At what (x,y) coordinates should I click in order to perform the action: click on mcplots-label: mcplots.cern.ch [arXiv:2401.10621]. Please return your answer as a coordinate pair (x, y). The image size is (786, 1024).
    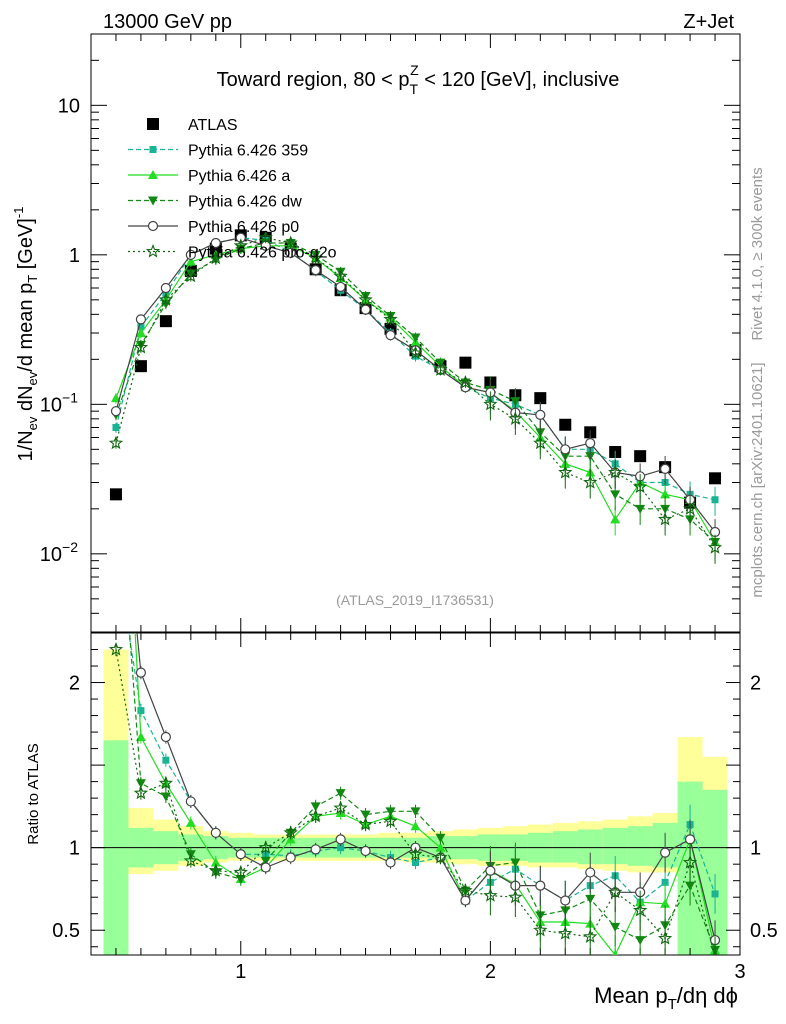
    Looking at the image, I should click on (757, 479).